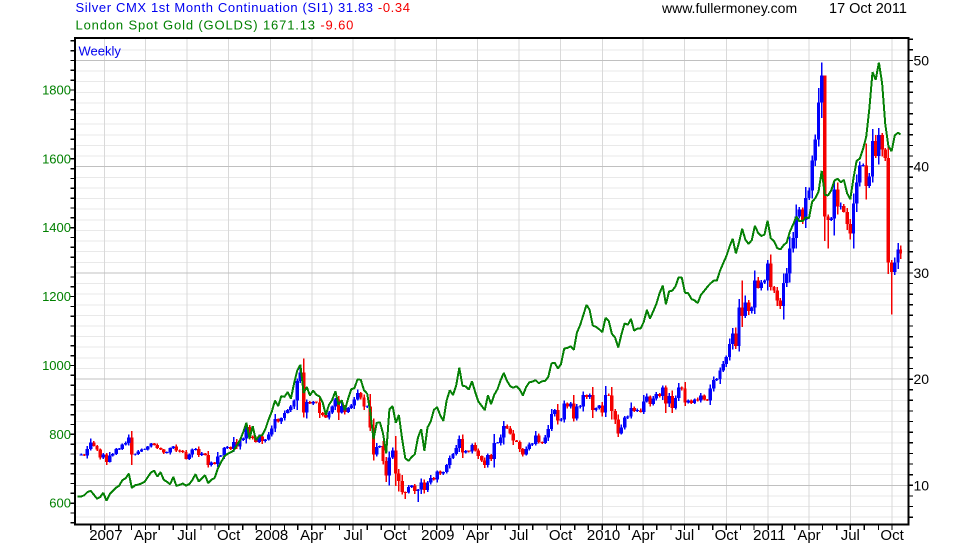 This screenshot has height=560, width=960. I want to click on svg-text: 1400, so click(56, 227).